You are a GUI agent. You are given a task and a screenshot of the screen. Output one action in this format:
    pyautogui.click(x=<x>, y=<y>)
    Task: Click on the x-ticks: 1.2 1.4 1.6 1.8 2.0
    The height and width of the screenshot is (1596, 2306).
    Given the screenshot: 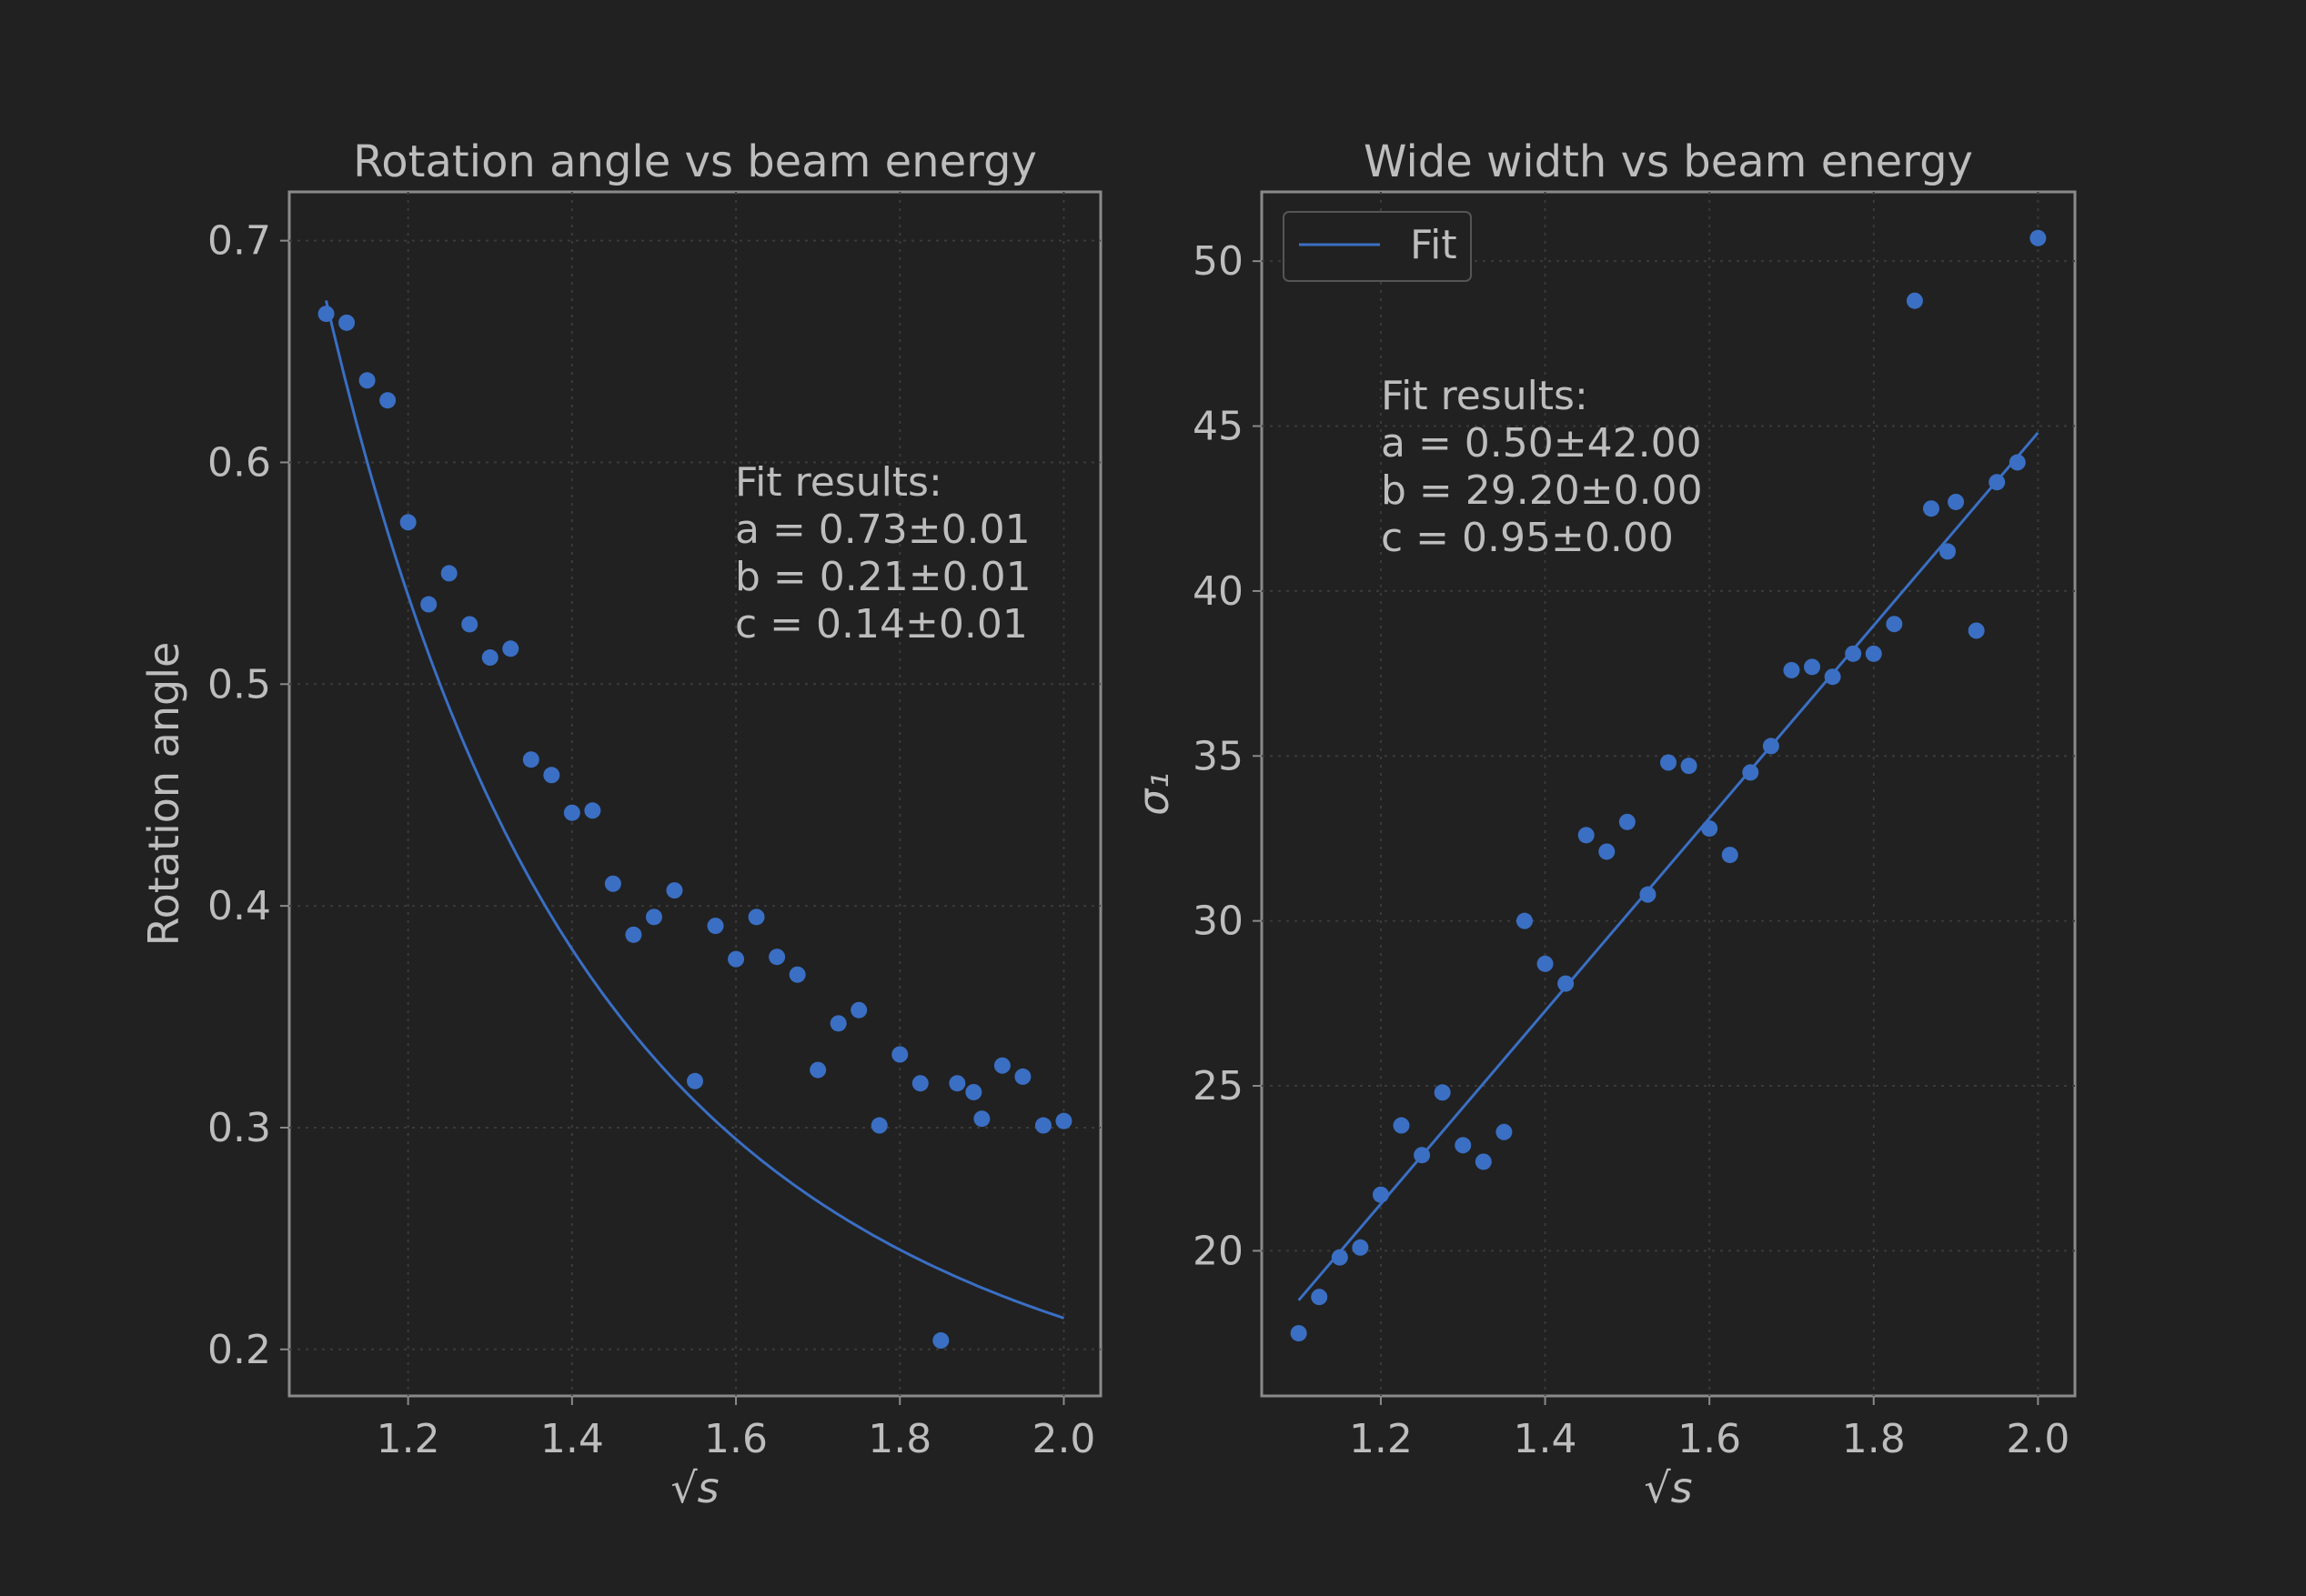 What is the action you would take?
    pyautogui.click(x=736, y=1429)
    